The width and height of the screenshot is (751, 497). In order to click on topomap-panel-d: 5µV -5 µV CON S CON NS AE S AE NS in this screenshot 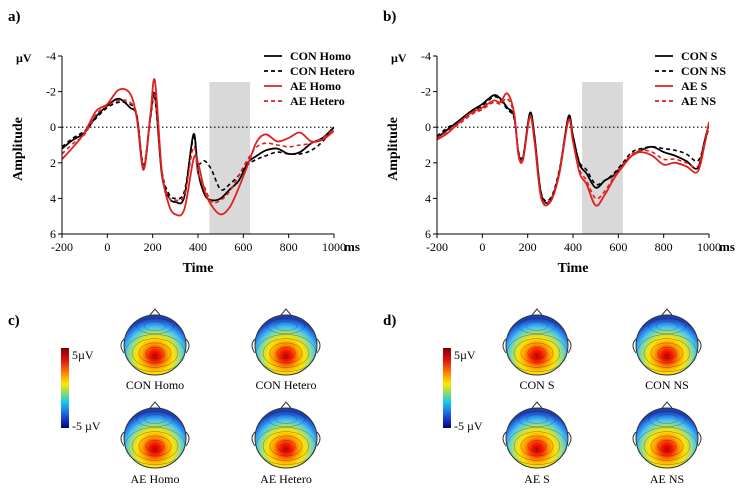, I will do `click(572, 397)`.